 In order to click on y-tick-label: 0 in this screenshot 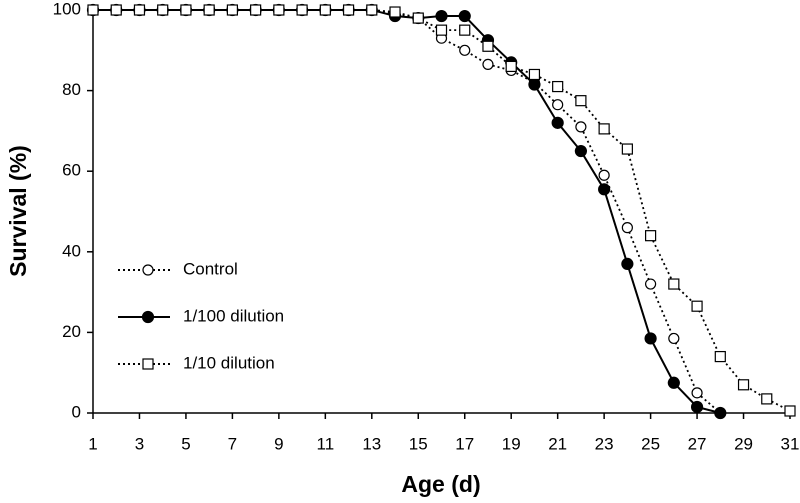, I will do `click(76, 411)`.